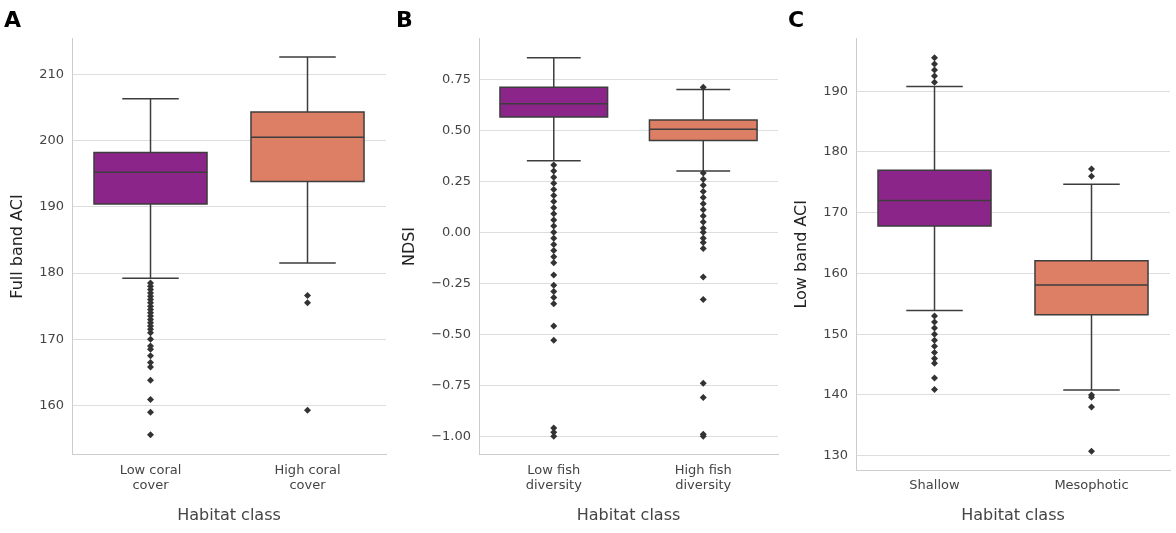  What do you see at coordinates (451, 333) in the screenshot?
I see `y-tick-label: −0.50` at bounding box center [451, 333].